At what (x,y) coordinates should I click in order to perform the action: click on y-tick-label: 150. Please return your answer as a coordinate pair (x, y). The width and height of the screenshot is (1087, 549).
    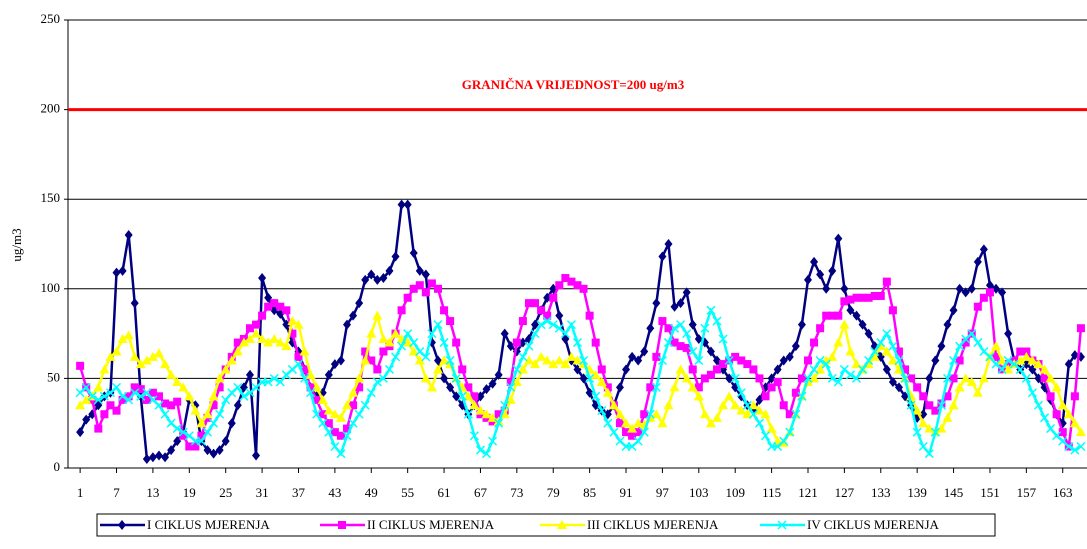
    Looking at the image, I should click on (51, 197).